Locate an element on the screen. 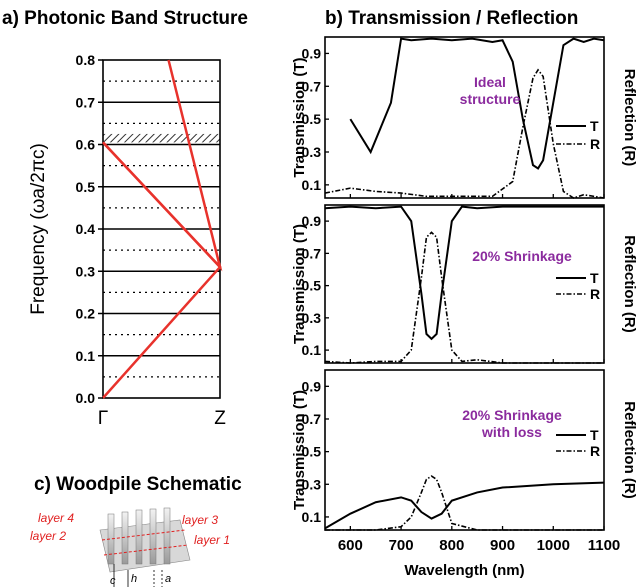 This screenshot has width=636, height=587. panel-label: structure is located at coordinates (490, 99).